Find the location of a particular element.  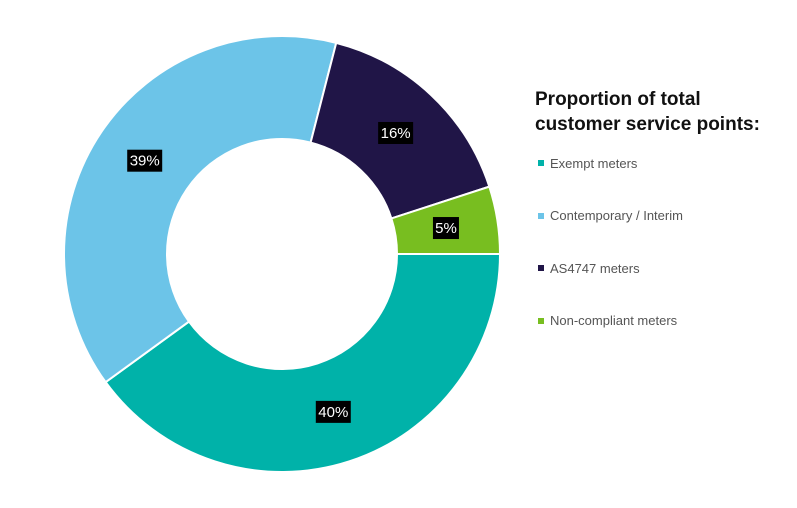

data-label: 40% is located at coordinates (333, 412).